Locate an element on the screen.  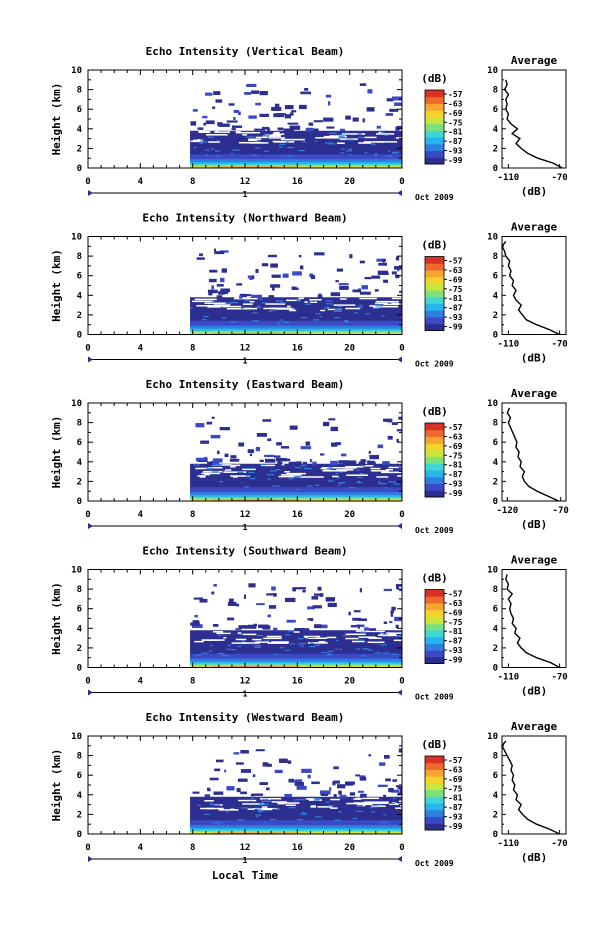
profile-y-label: 10 is located at coordinates (492, 71).